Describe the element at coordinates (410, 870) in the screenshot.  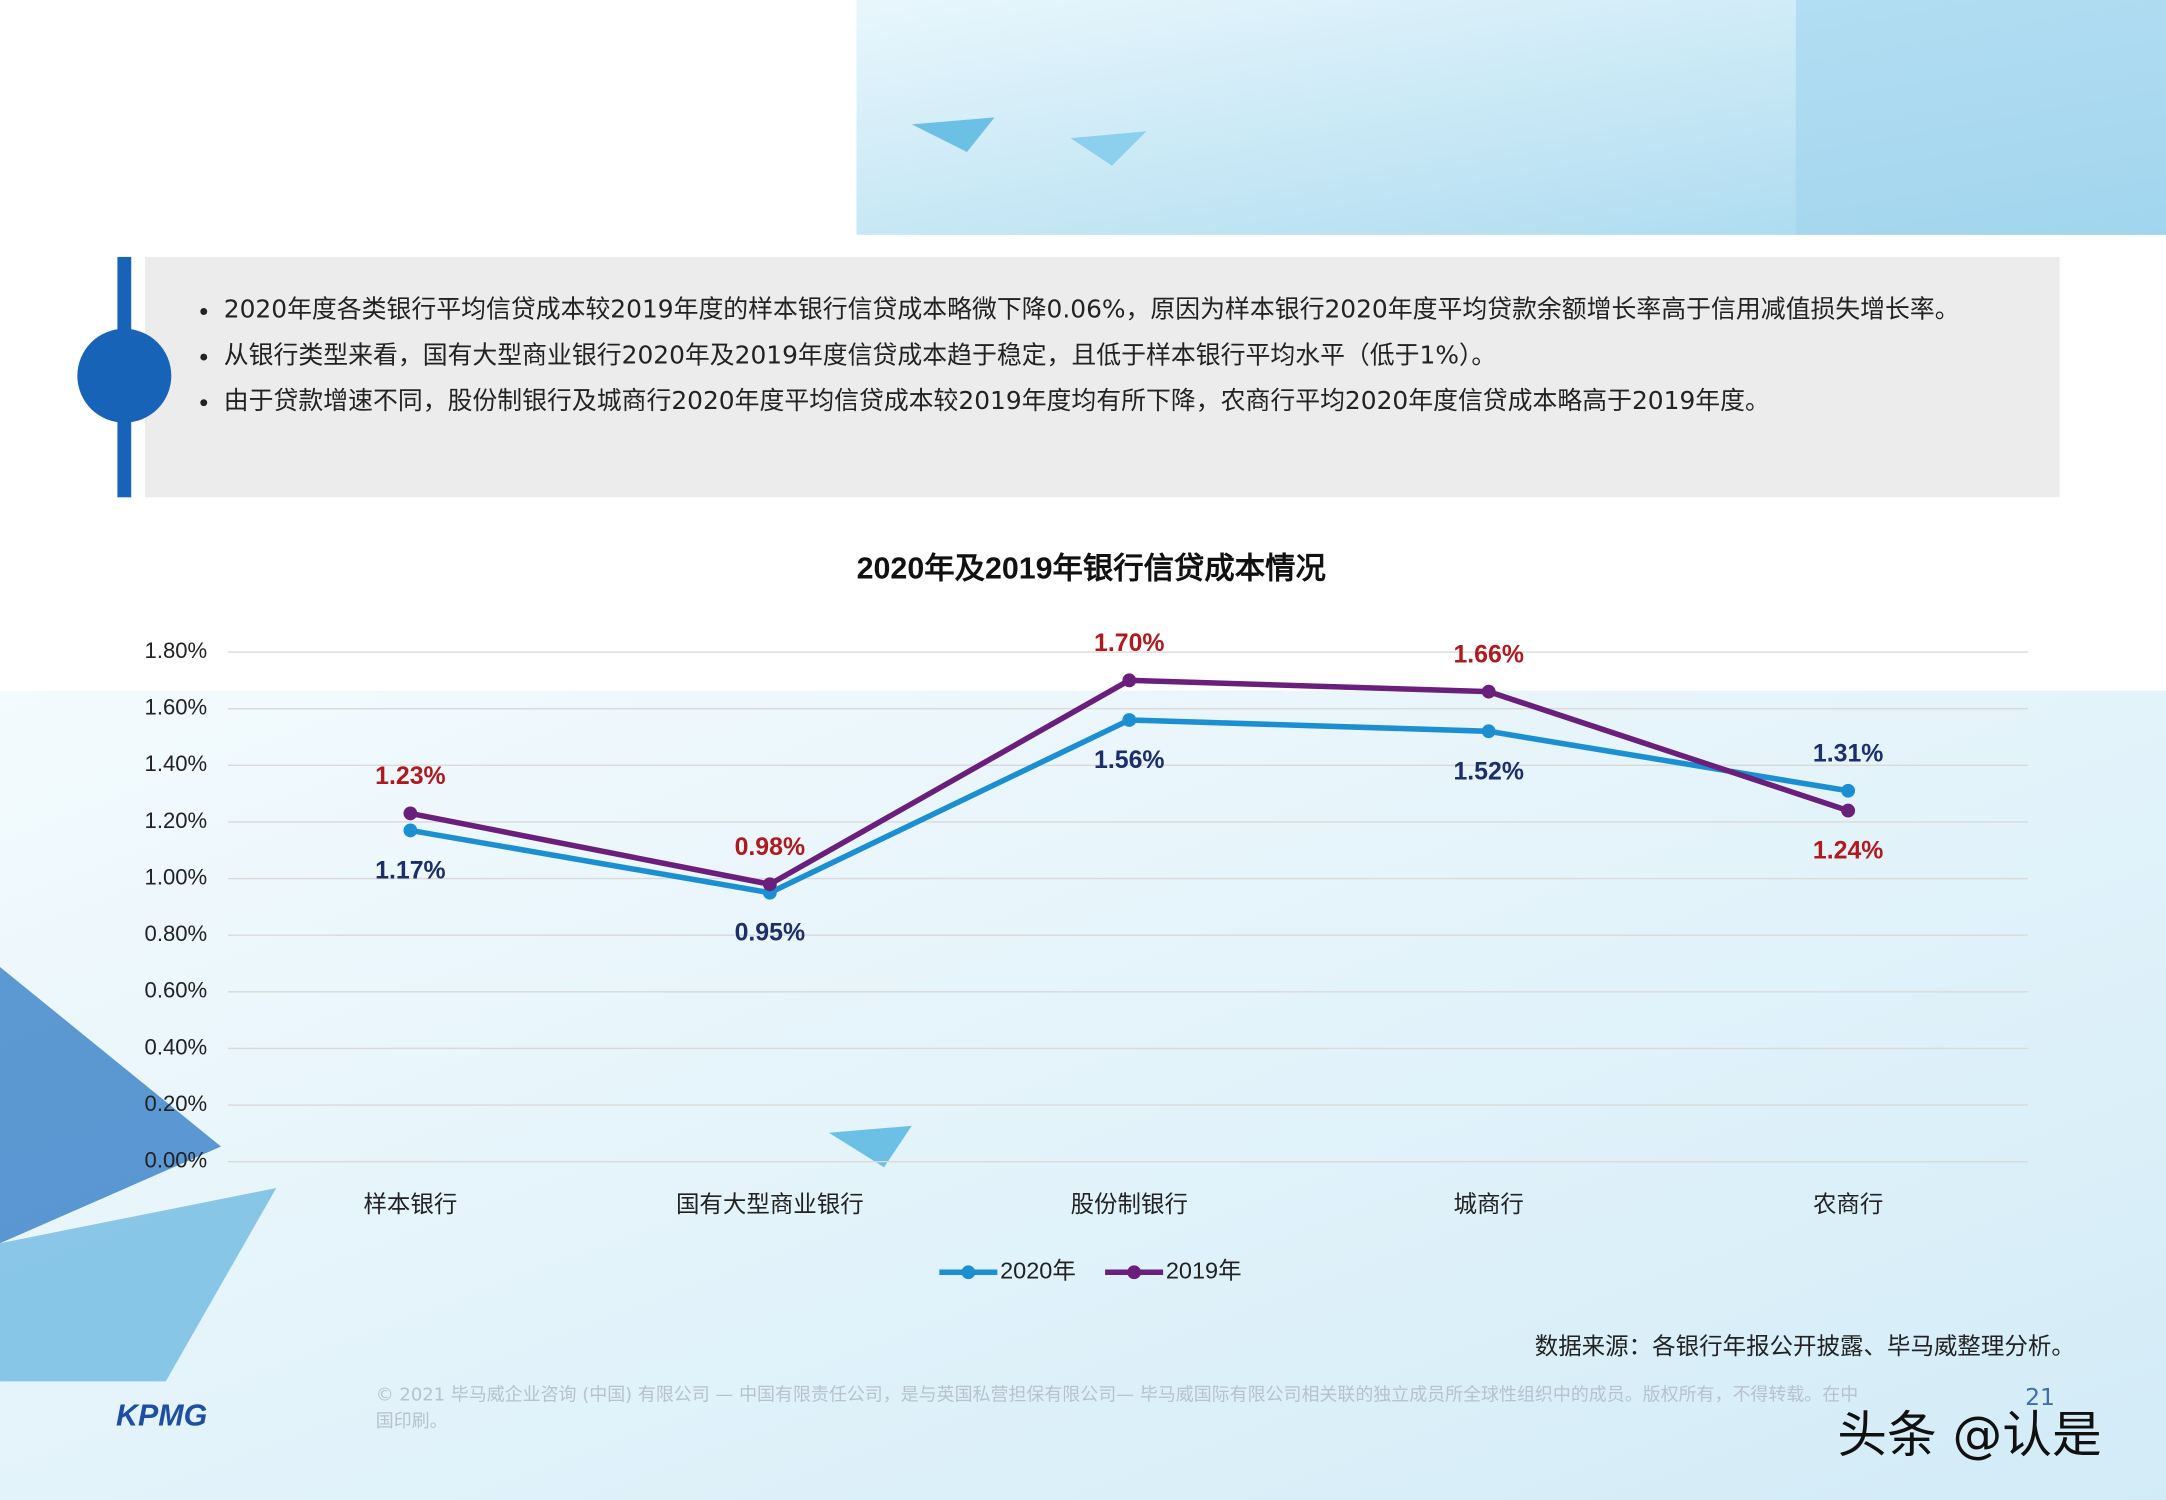
I see `data-label: 1.17%` at that location.